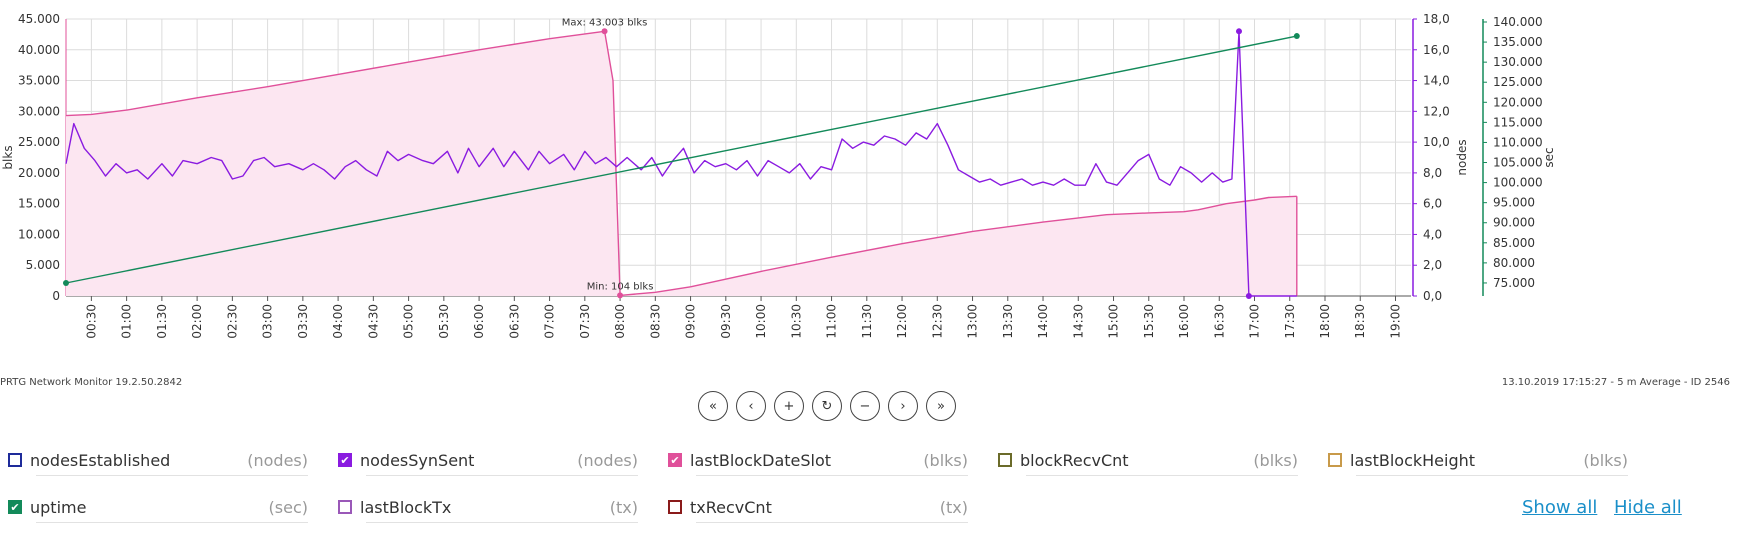 This screenshot has height=554, width=1742. Describe the element at coordinates (1518, 22) in the screenshot. I see `y-tick-label-sec: 140.000` at that location.